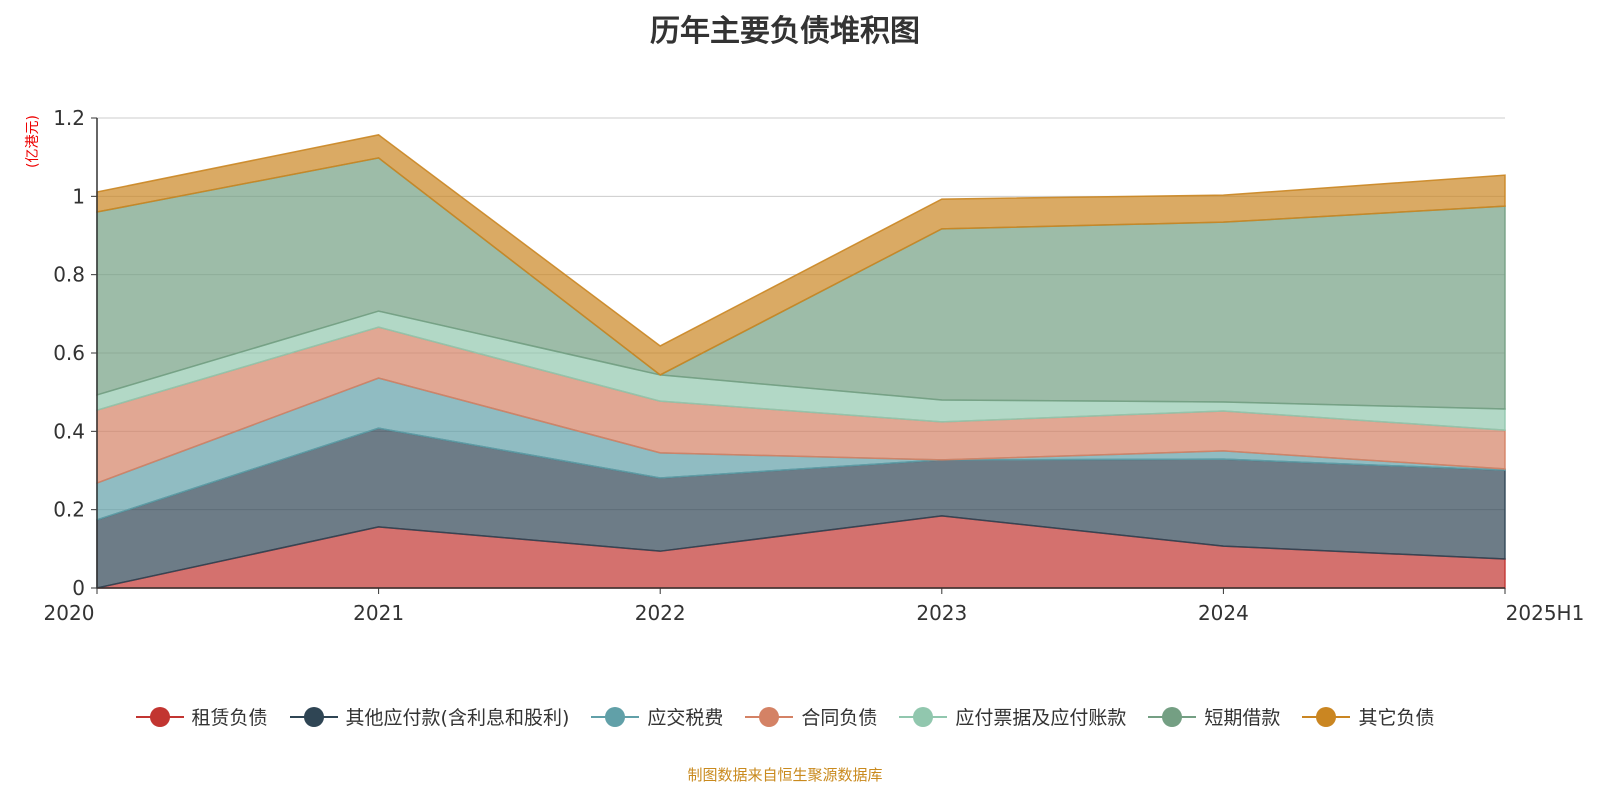  Describe the element at coordinates (1396, 718) in the screenshot. I see `legend-label: 其它负债` at that location.